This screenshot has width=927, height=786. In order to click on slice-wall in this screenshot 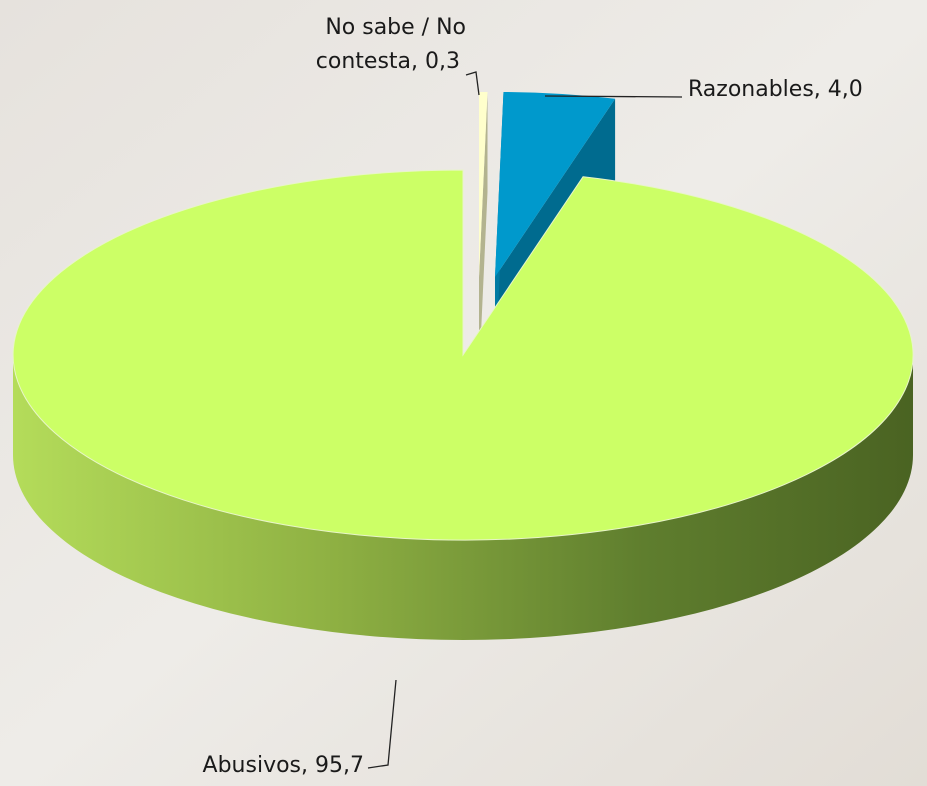, I will do `click(483, 234)`.